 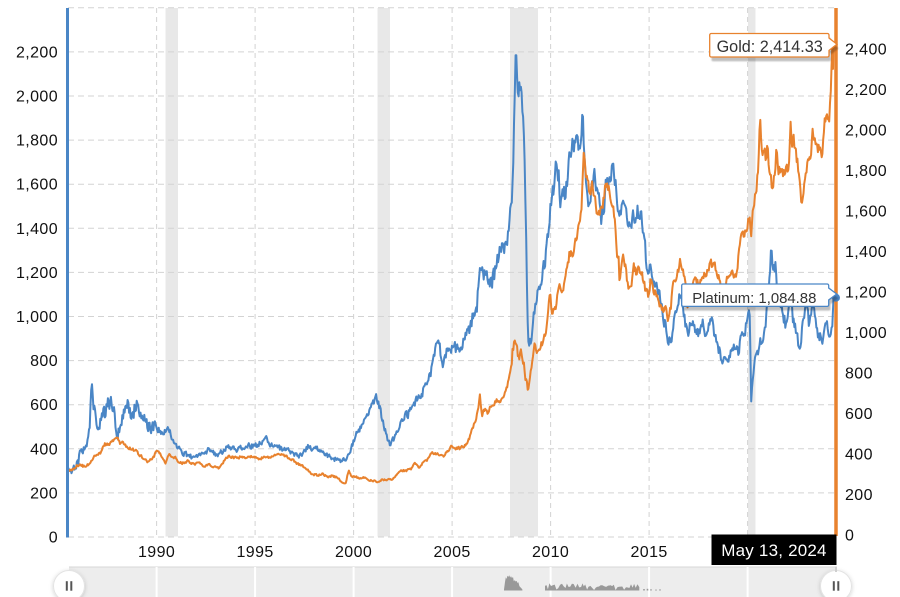 What do you see at coordinates (773, 550) in the screenshot?
I see `svg-text: May 13, 2024` at bounding box center [773, 550].